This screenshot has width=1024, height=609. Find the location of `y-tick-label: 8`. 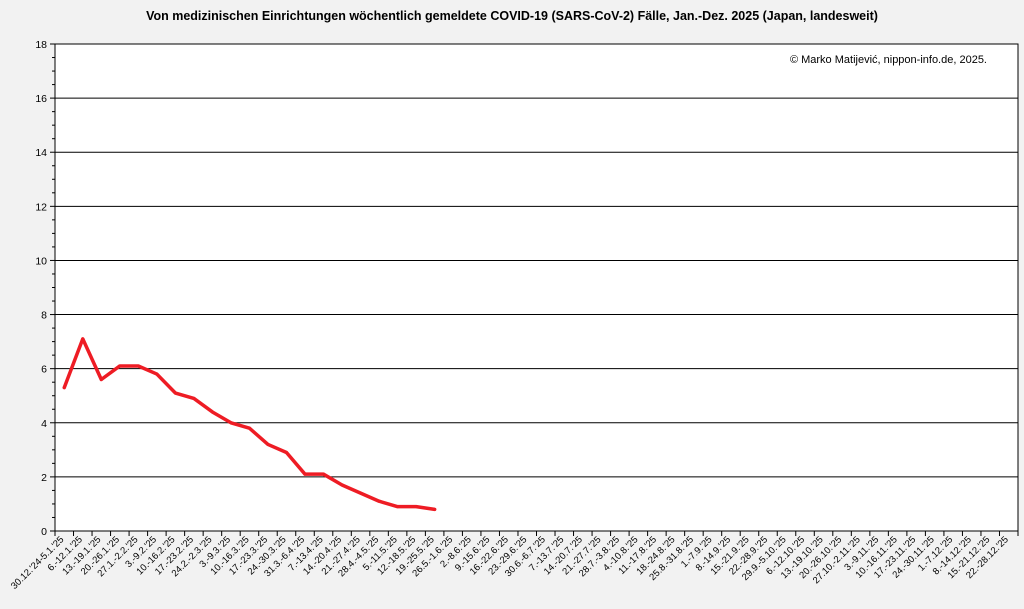

y-tick-label: 8 is located at coordinates (44, 316).